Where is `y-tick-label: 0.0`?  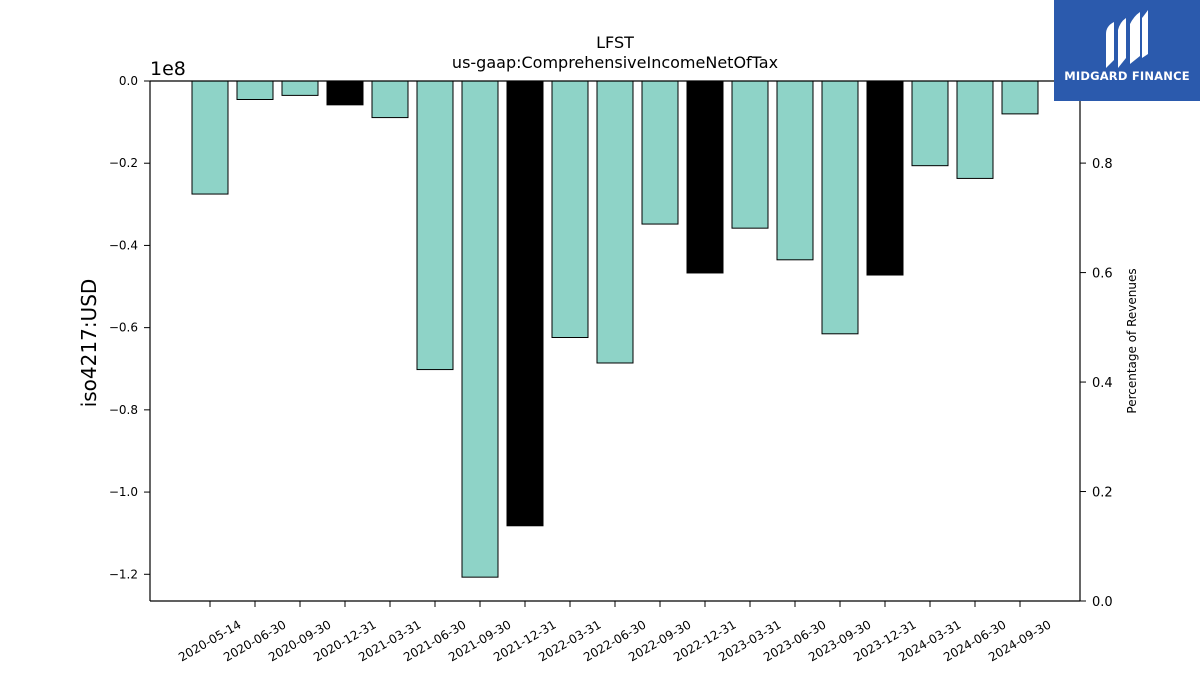
y-tick-label: 0.0 is located at coordinates (128, 81).